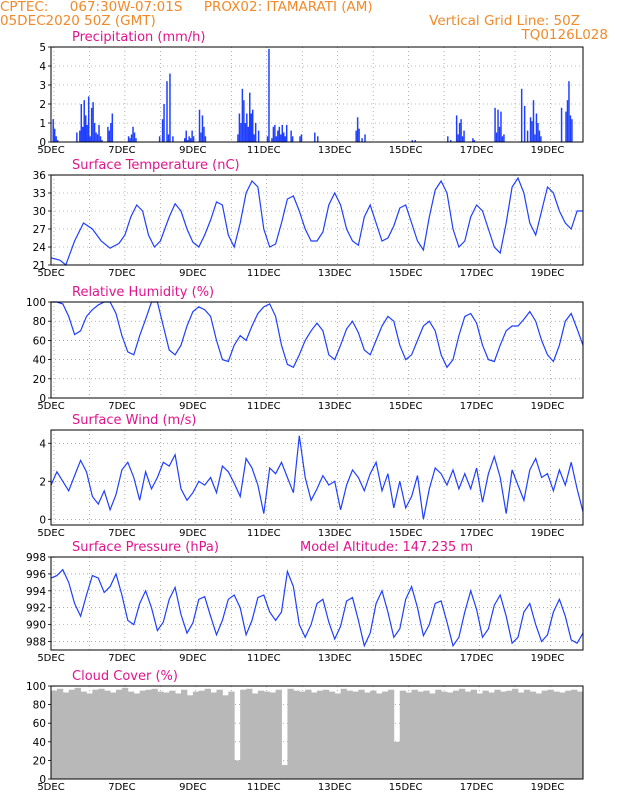 This screenshot has height=800, width=618. Describe the element at coordinates (39, 212) in the screenshot. I see `y-tick-label: 30` at that location.